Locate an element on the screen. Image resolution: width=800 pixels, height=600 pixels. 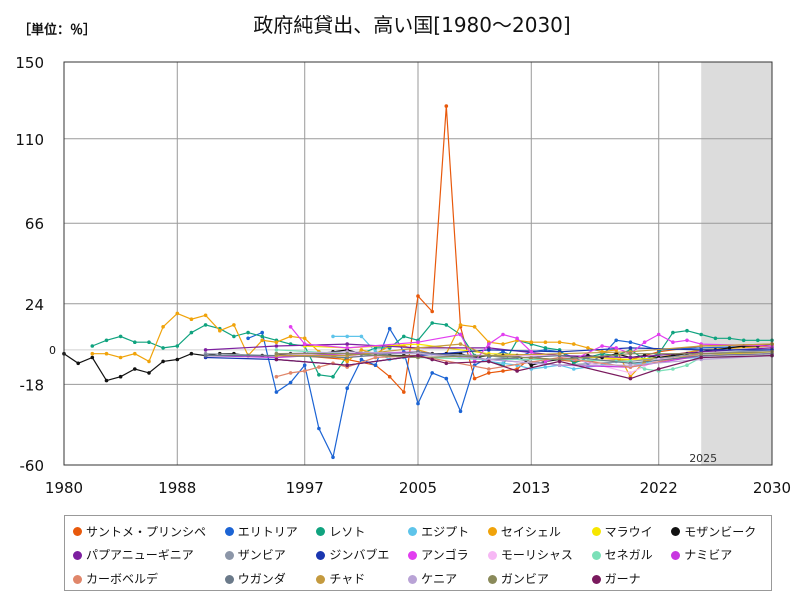
legend-item: アンゴラ is located at coordinates (443, 556).